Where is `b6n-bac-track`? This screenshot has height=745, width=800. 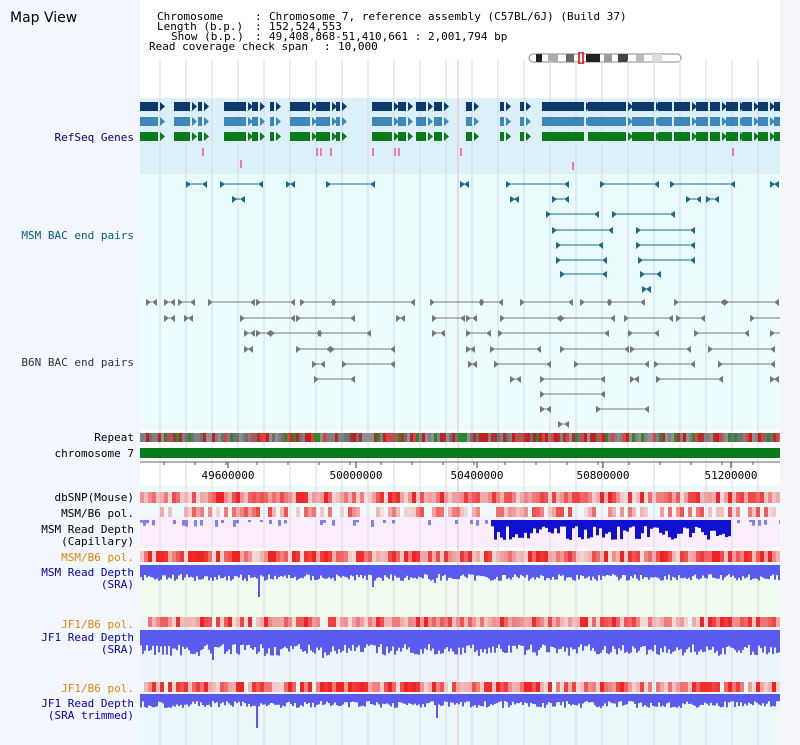
b6n-bac-track is located at coordinates (463, 363).